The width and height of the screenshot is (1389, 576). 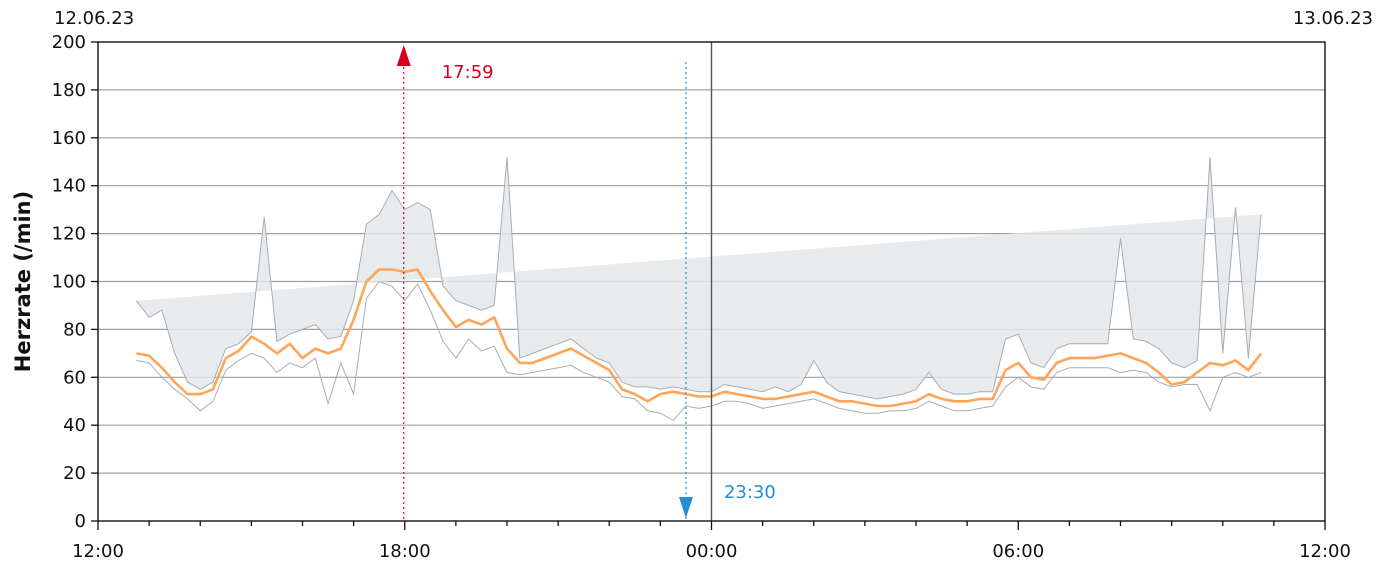 What do you see at coordinates (69, 90) in the screenshot?
I see `y-tick-label: 180` at bounding box center [69, 90].